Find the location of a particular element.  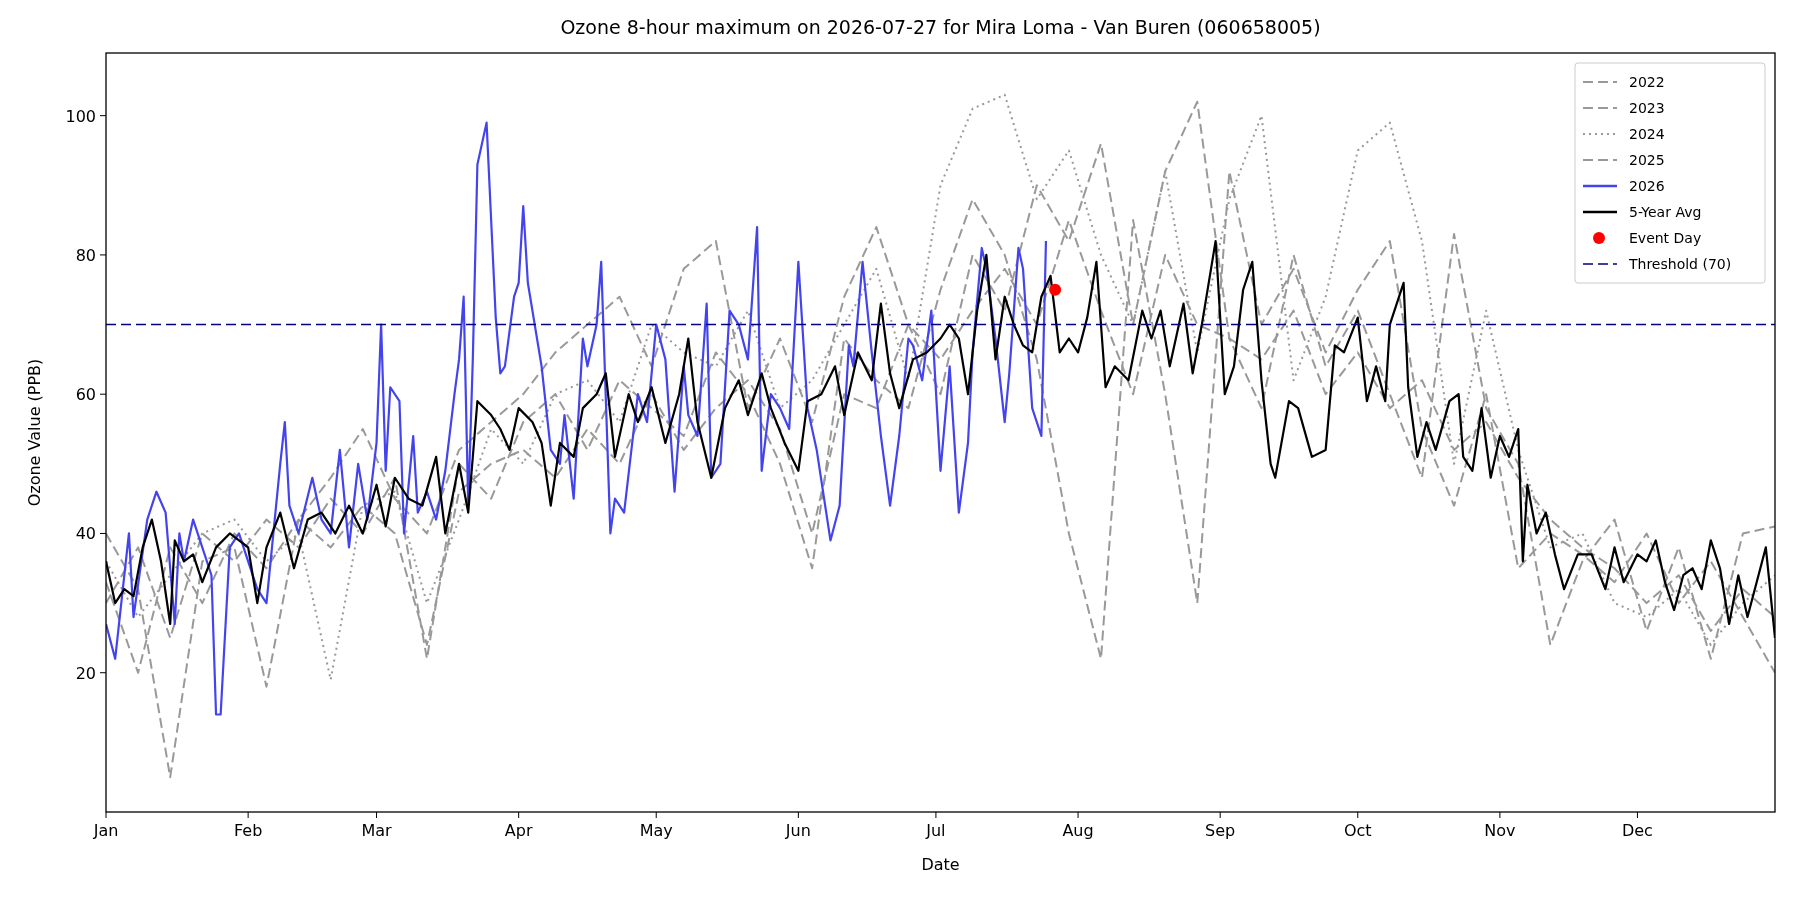

x-tick-label: Jun is located at coordinates (797, 830).